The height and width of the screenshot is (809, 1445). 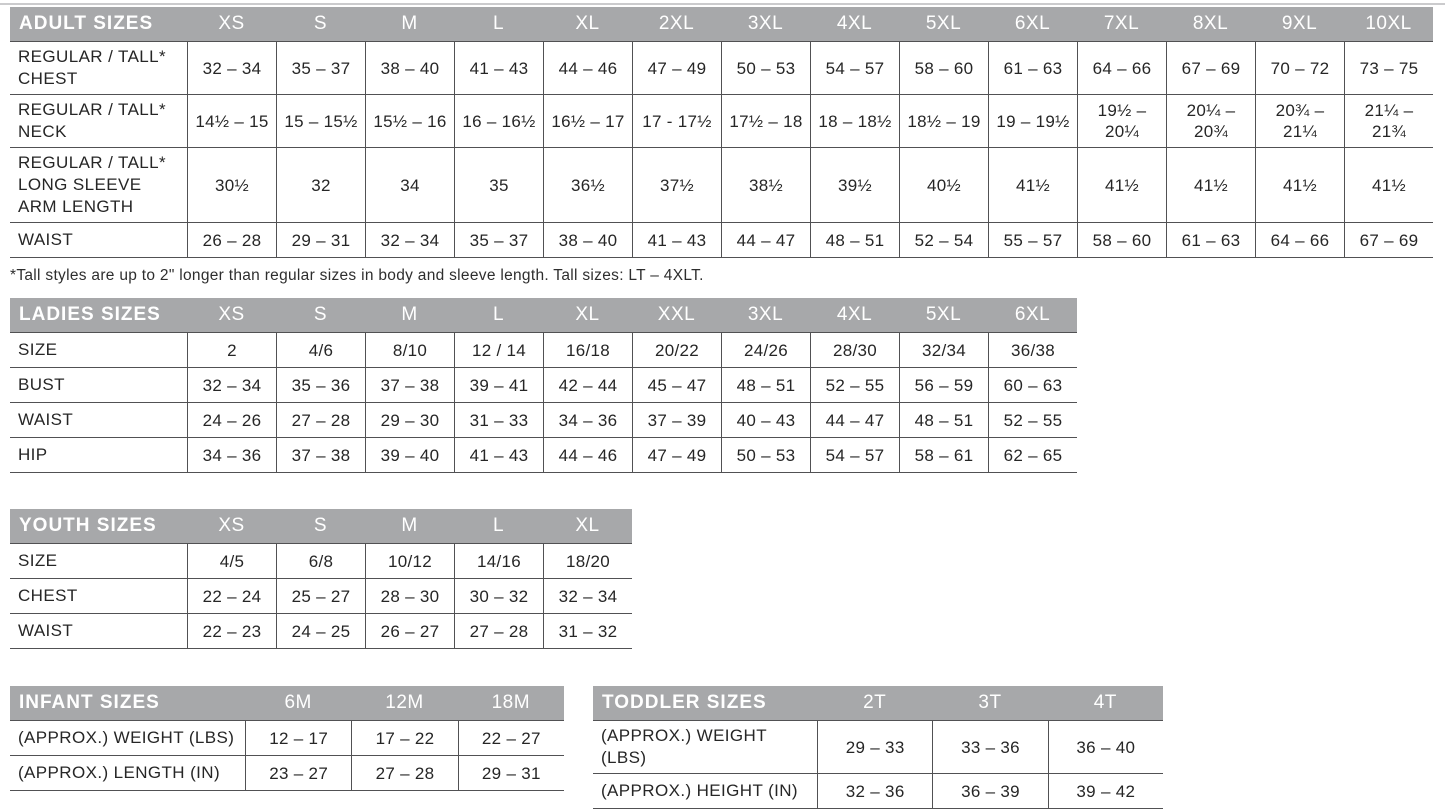 What do you see at coordinates (676, 420) in the screenshot?
I see `value-cell: 37 – 39` at bounding box center [676, 420].